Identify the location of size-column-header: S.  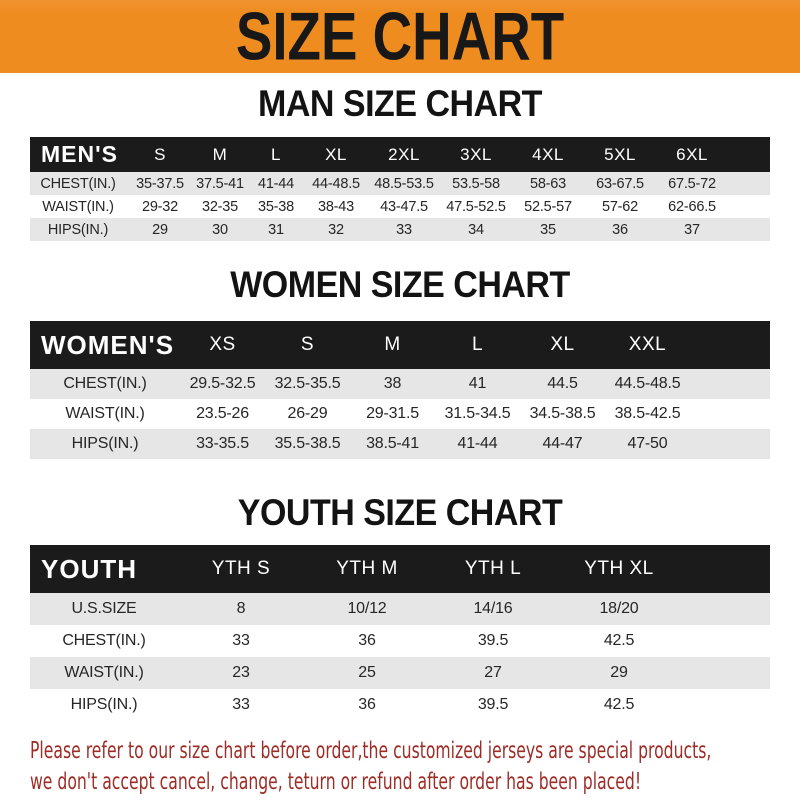
(160, 154).